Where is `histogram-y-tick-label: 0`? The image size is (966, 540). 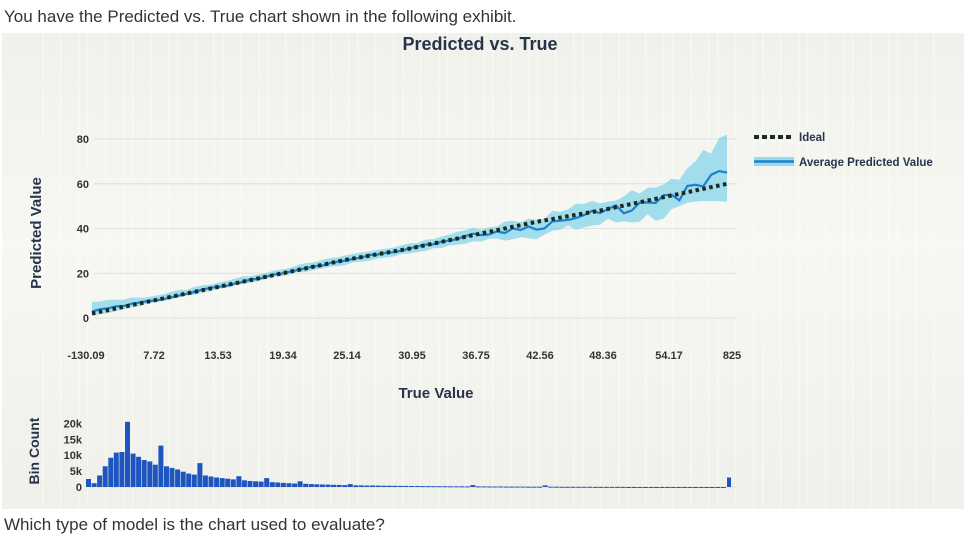
histogram-y-tick-label: 0 is located at coordinates (79, 488).